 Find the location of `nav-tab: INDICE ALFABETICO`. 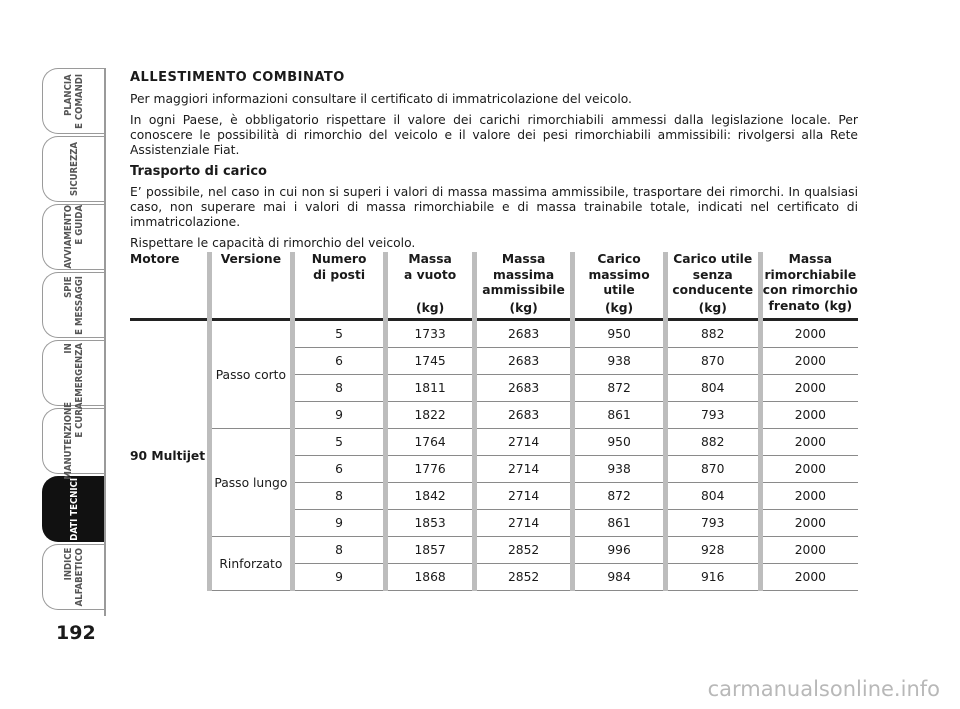

nav-tab: INDICE ALFABETICO is located at coordinates (73, 577).